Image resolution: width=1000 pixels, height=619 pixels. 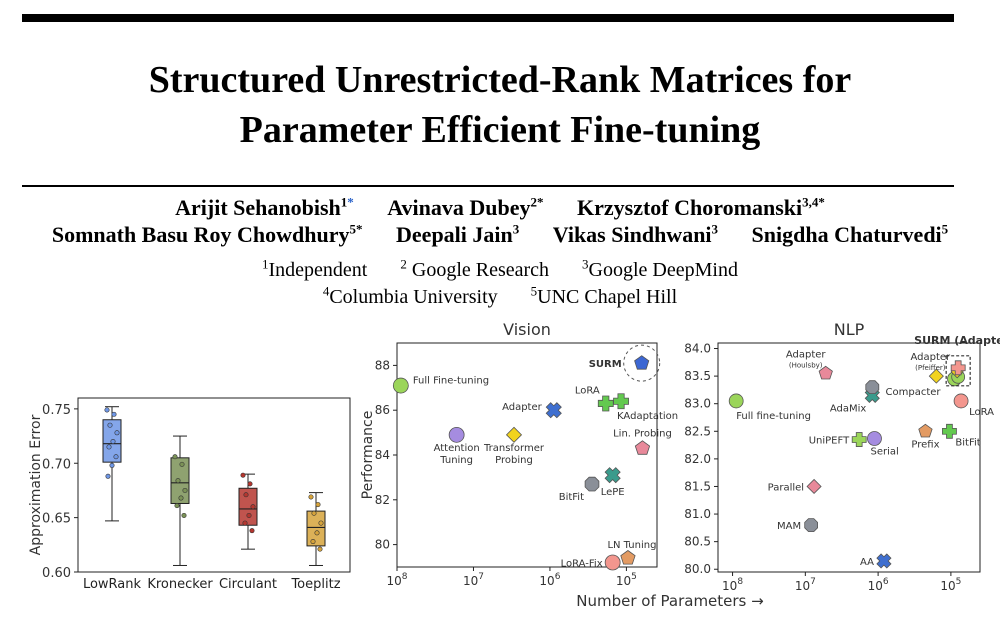 I want to click on title-rule, so click(x=488, y=186).